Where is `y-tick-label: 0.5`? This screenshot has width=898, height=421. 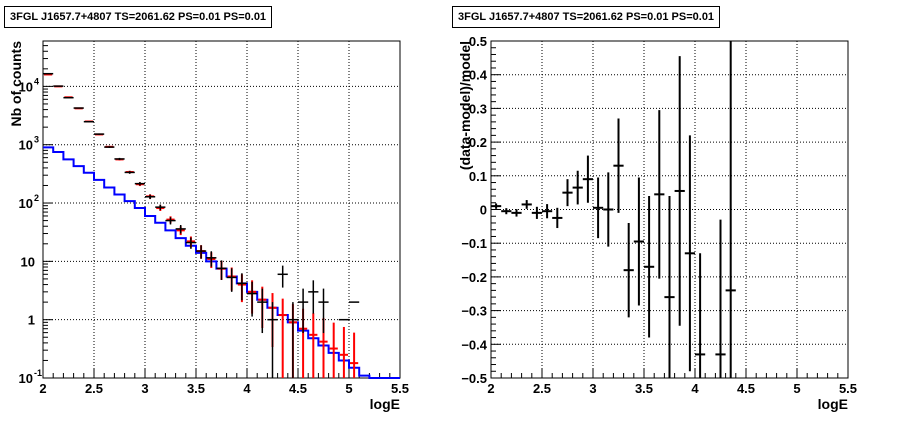
y-tick-label: 0.5 is located at coordinates (478, 41).